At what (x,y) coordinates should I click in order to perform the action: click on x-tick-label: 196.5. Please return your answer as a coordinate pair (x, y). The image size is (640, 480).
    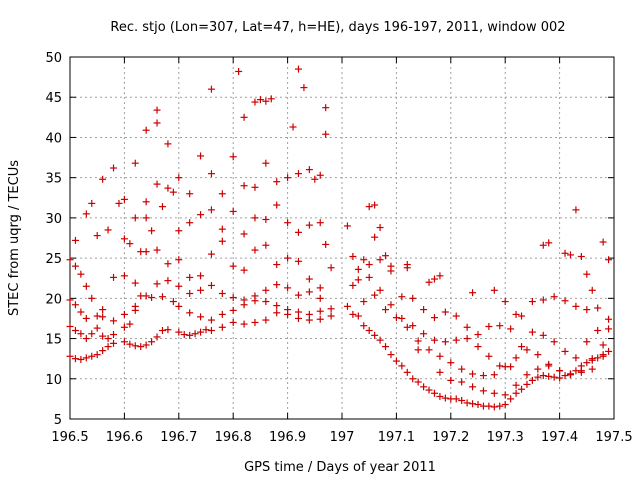
    Looking at the image, I should click on (69, 437).